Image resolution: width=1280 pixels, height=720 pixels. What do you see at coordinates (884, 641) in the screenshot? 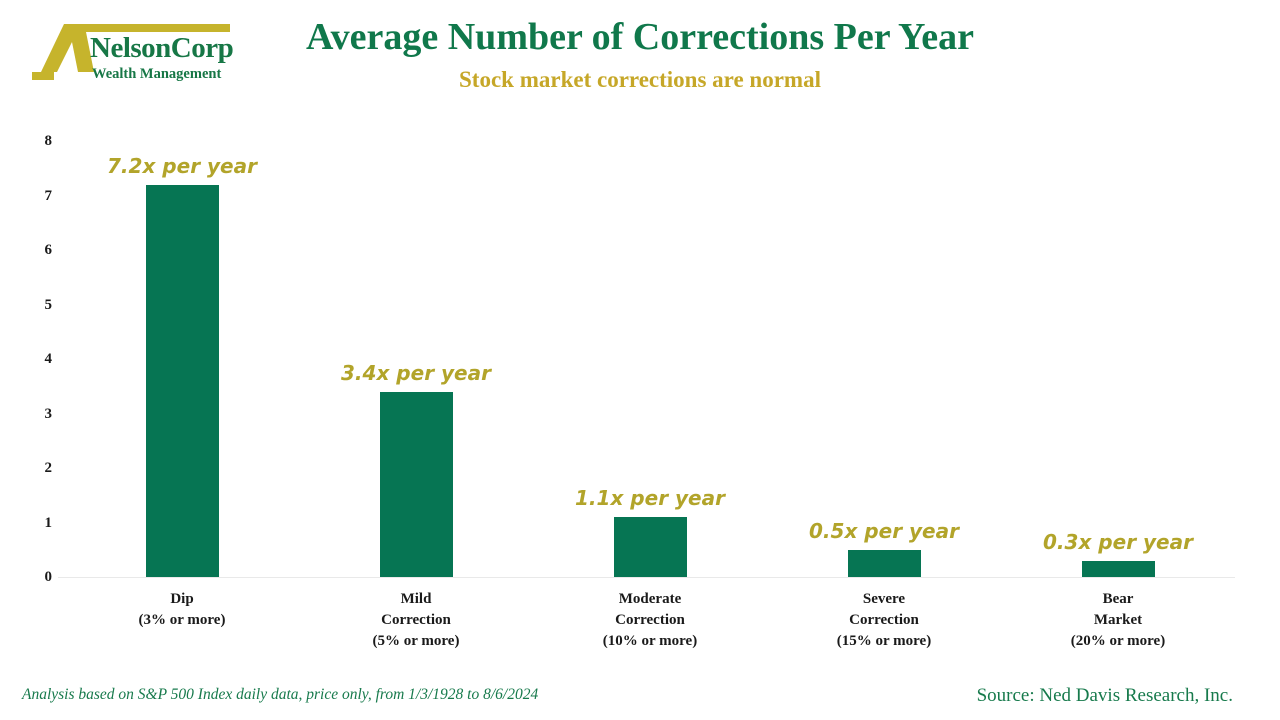
I see `category-label-line: (15% or more)` at bounding box center [884, 641].